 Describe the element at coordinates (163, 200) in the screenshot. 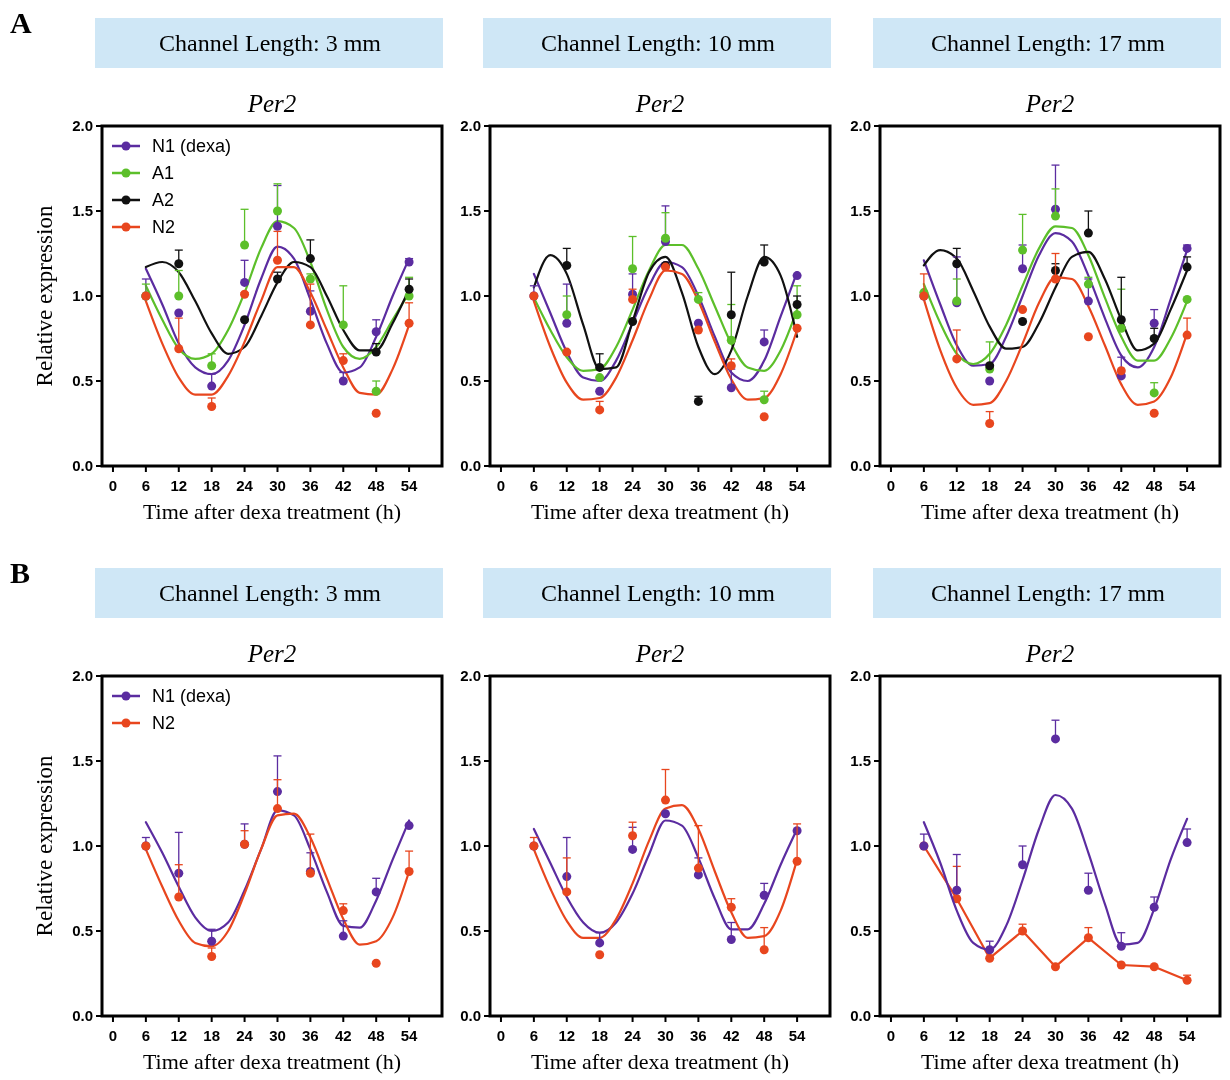

I see `legend-label: A2` at that location.